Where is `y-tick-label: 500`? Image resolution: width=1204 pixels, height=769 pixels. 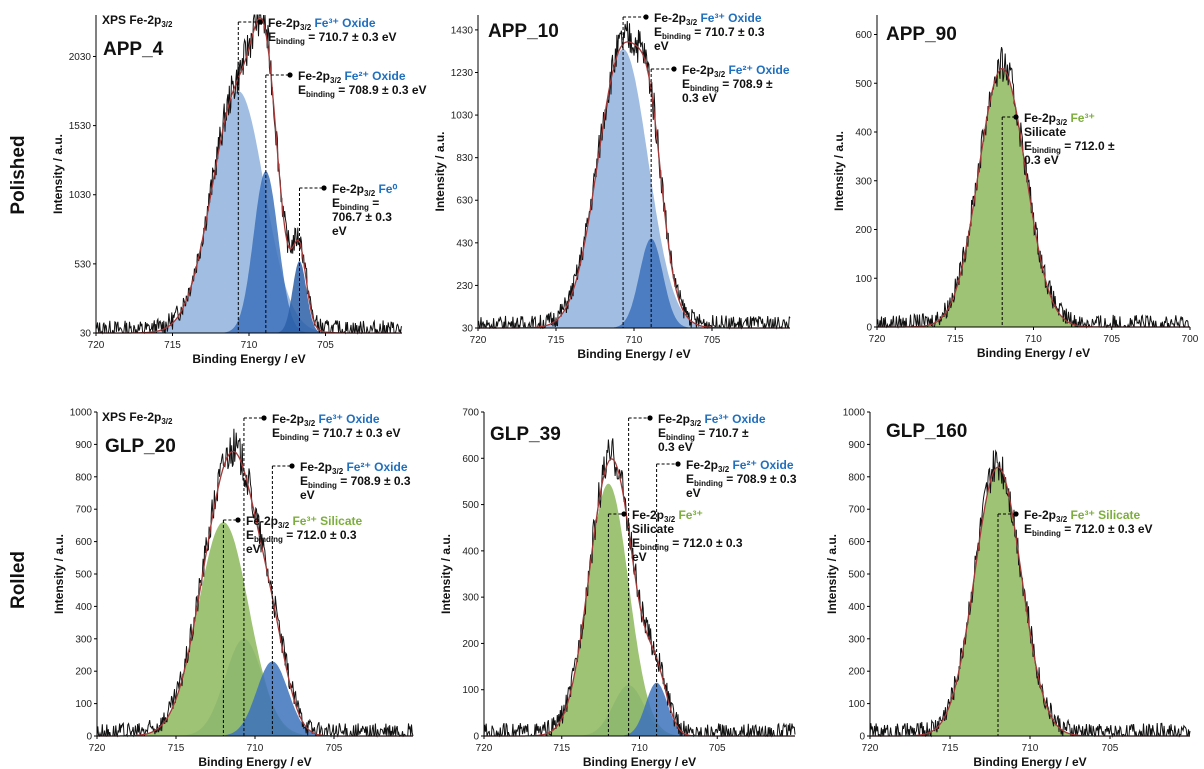 y-tick-label: 500 is located at coordinates (470, 505).